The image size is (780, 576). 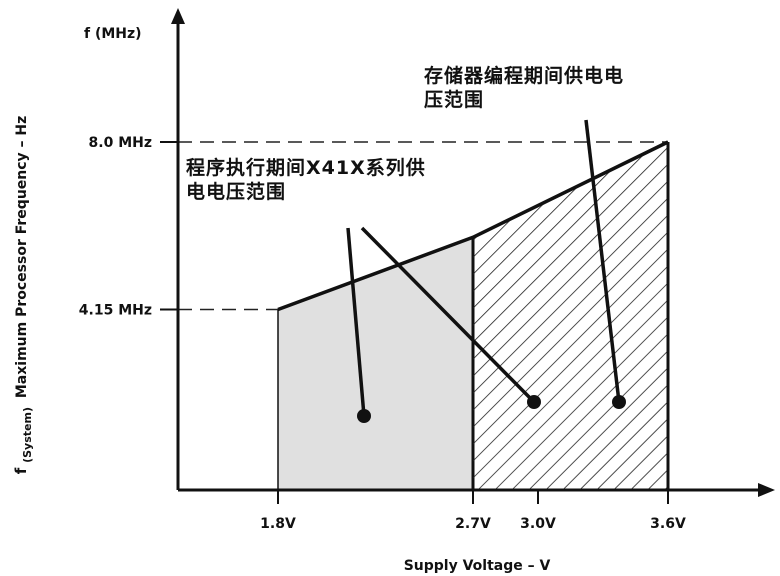 What do you see at coordinates (766, 490) in the screenshot?
I see `x-axis-arrow` at bounding box center [766, 490].